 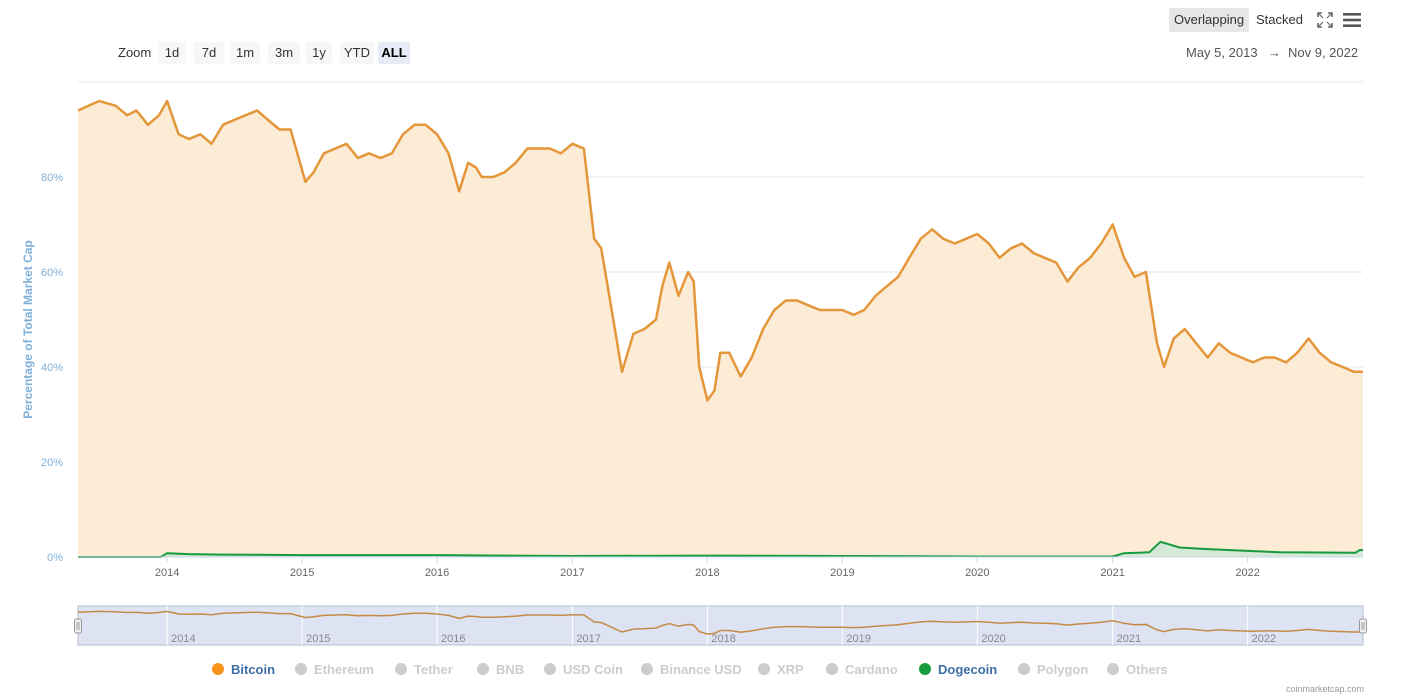 What do you see at coordinates (52, 368) in the screenshot?
I see `y-tick-label: 40%` at bounding box center [52, 368].